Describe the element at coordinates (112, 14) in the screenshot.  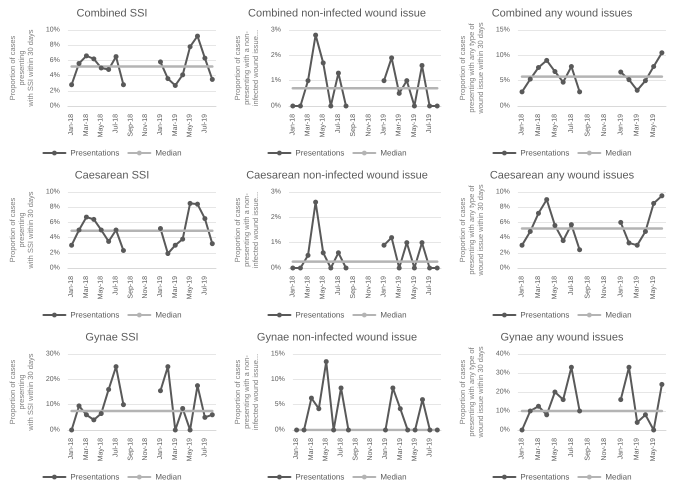
I see `chart-title: Combined SSI` at that location.